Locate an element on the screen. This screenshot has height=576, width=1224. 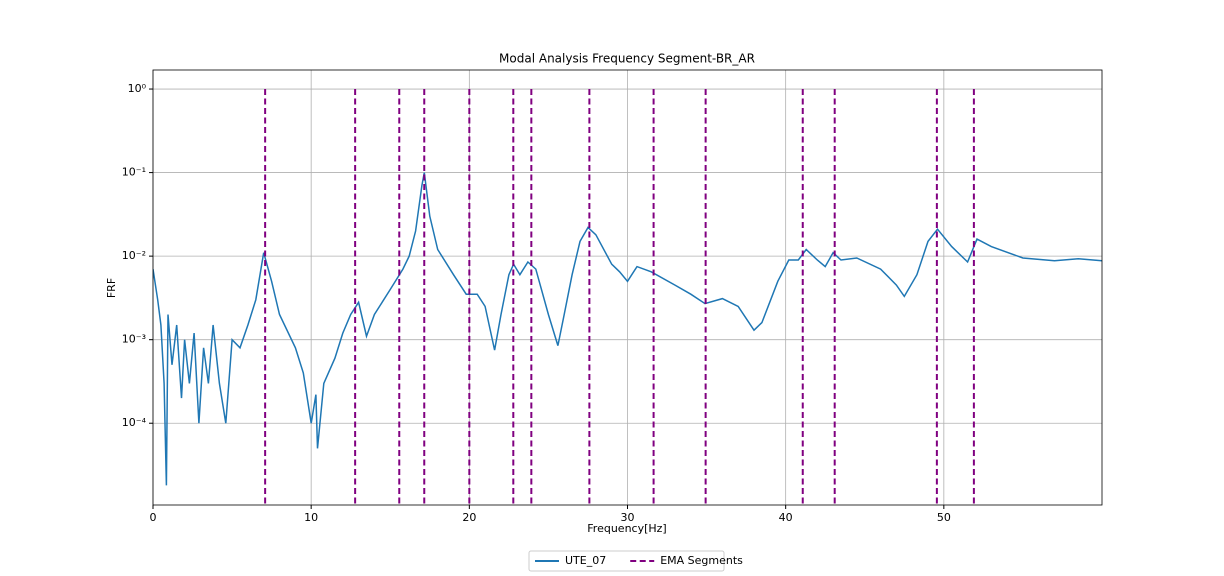
y-tick-label: 10⁻³ is located at coordinates (134, 339).